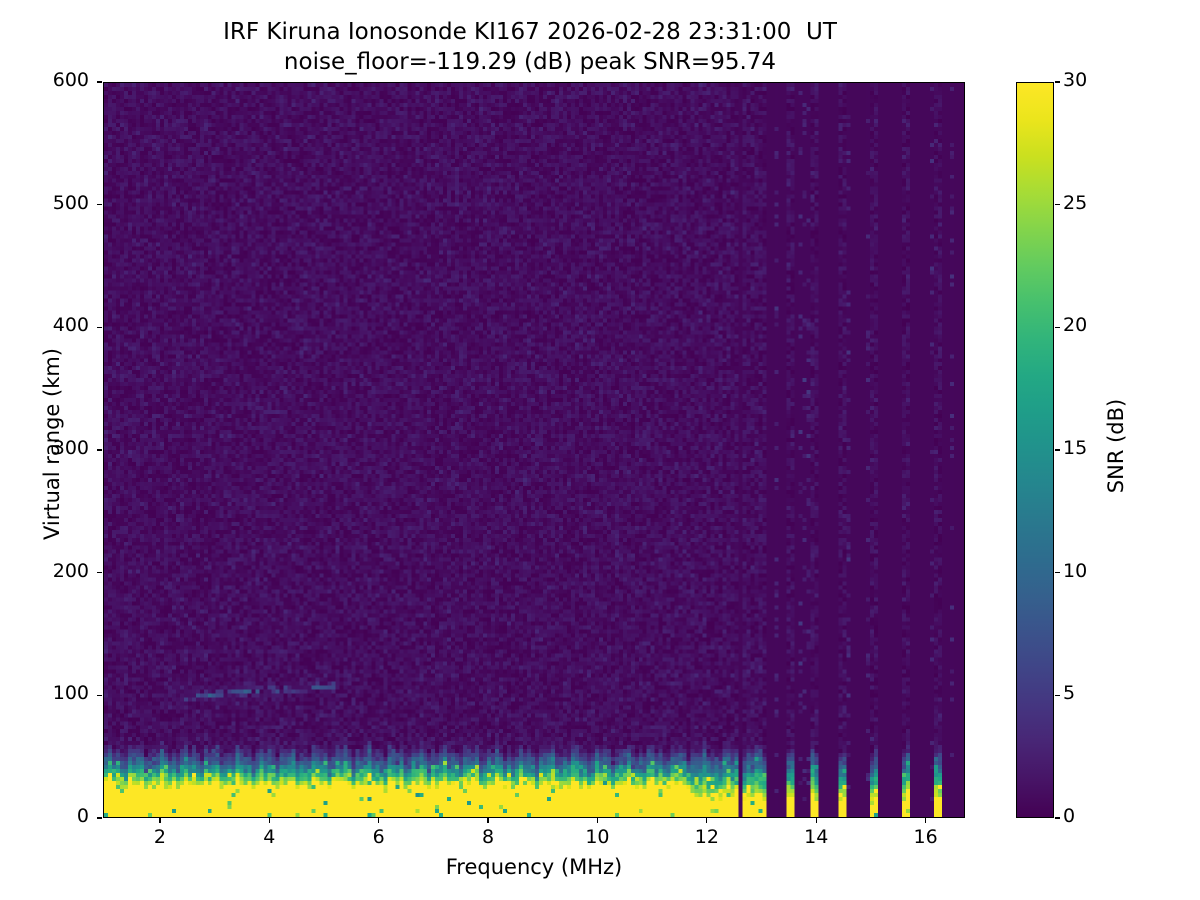 Image resolution: width=1200 pixels, height=900 pixels. What do you see at coordinates (1075, 448) in the screenshot?
I see `colorbar-tick-label-15: 15` at bounding box center [1075, 448].